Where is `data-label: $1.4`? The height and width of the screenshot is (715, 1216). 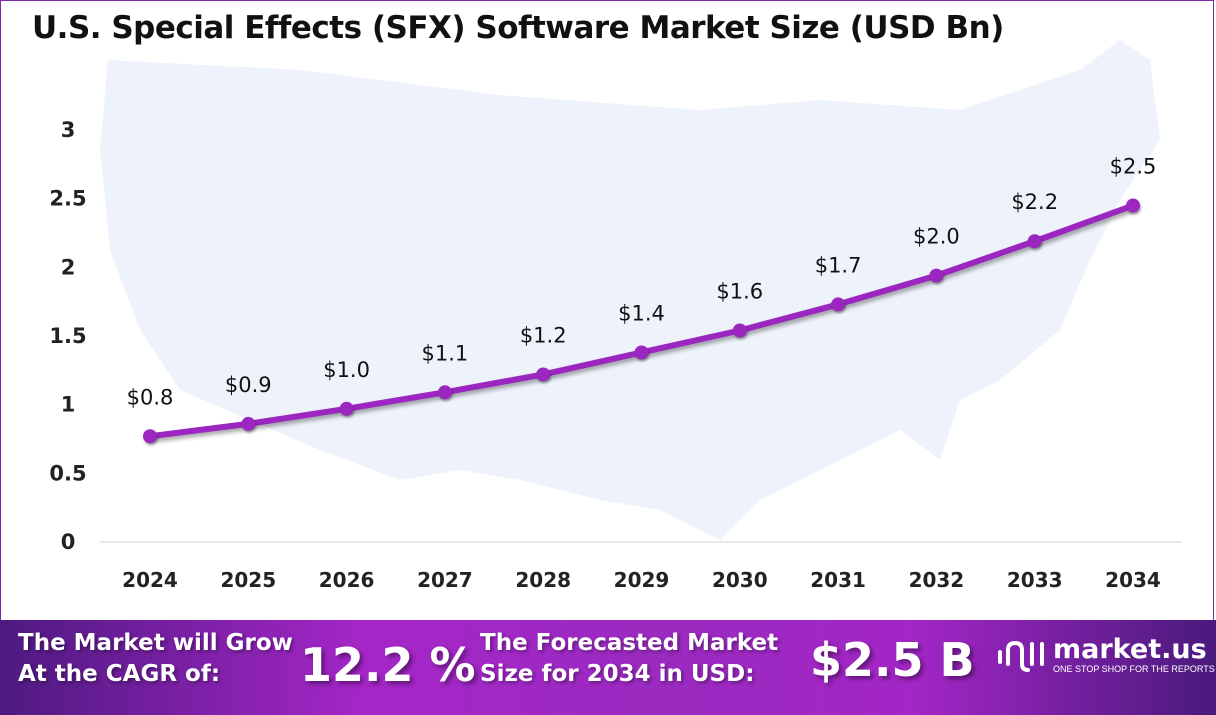
data-label: $1.4 is located at coordinates (641, 313).